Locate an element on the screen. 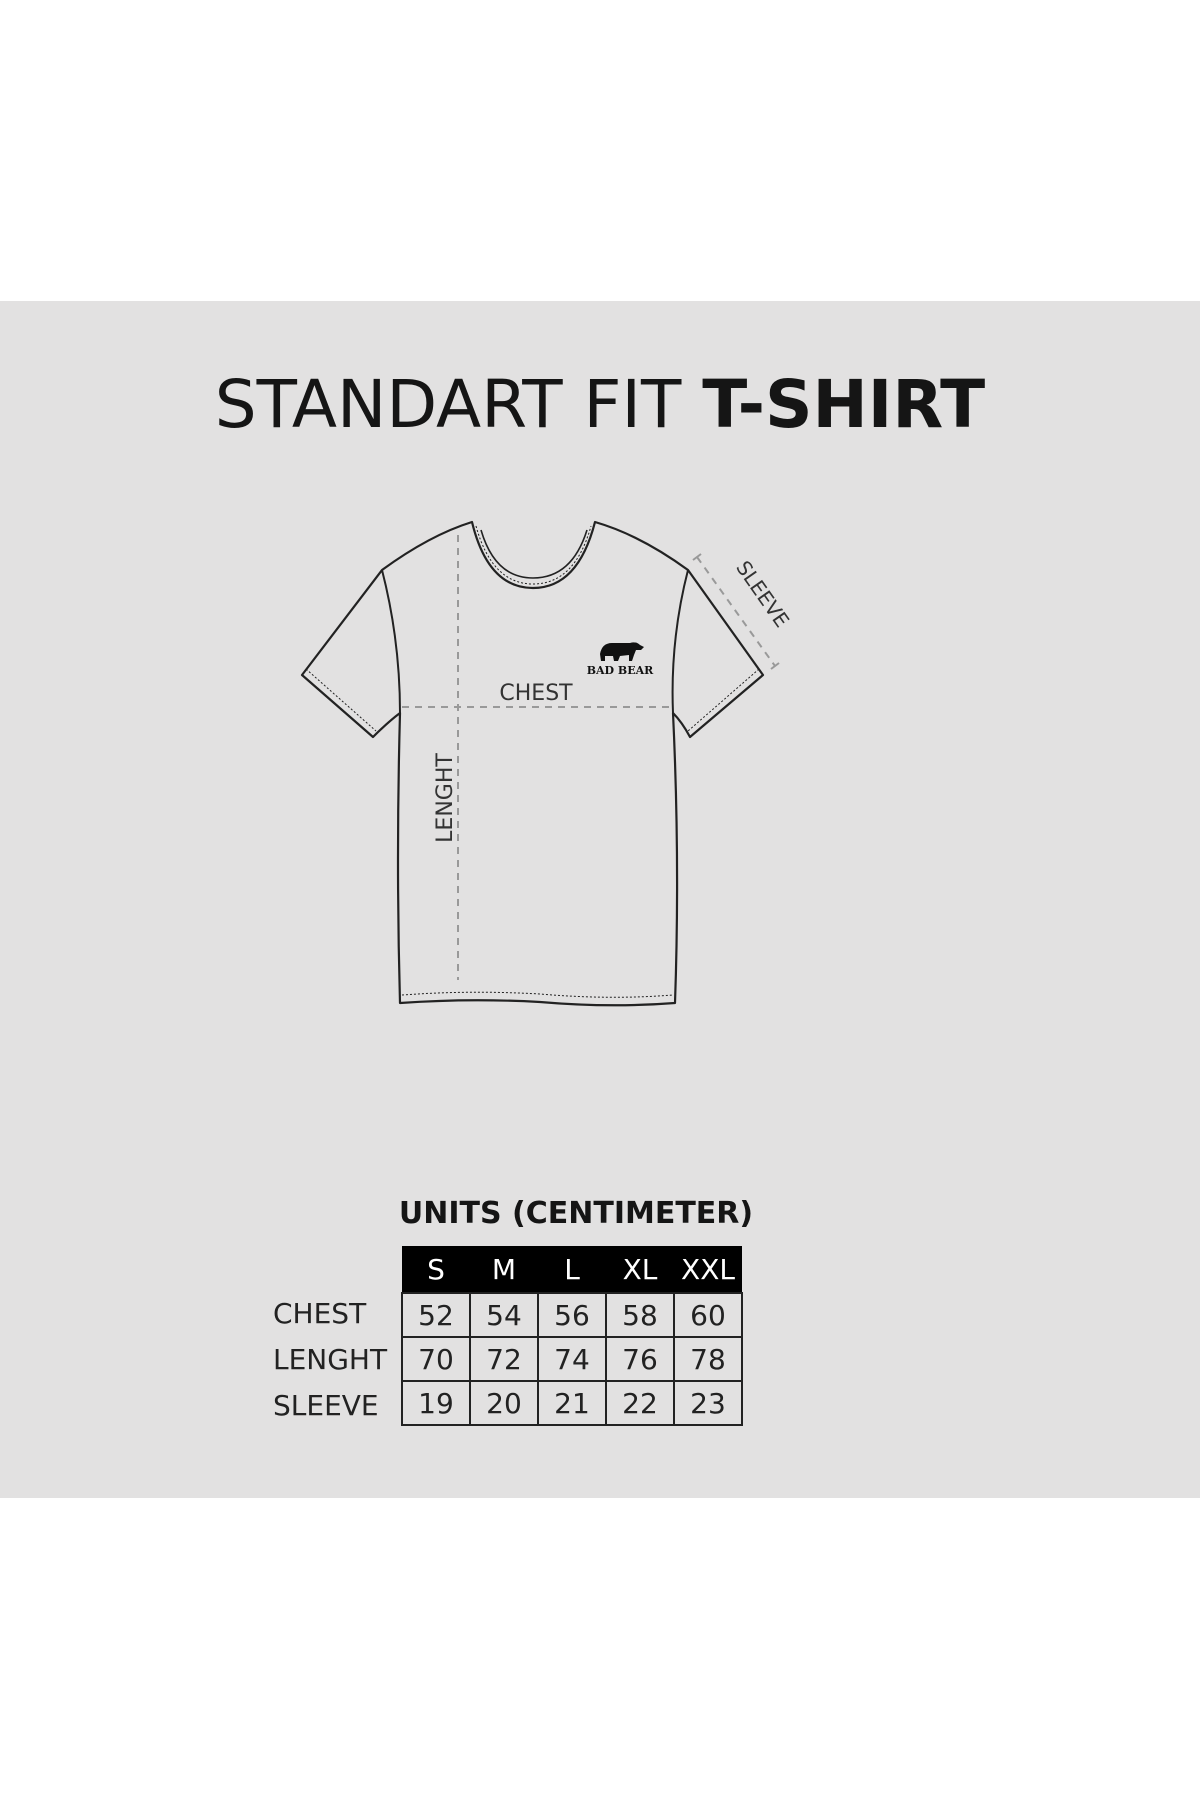 The image size is (1200, 1800). size-header-row: S M L XL XXL is located at coordinates (572, 1269).